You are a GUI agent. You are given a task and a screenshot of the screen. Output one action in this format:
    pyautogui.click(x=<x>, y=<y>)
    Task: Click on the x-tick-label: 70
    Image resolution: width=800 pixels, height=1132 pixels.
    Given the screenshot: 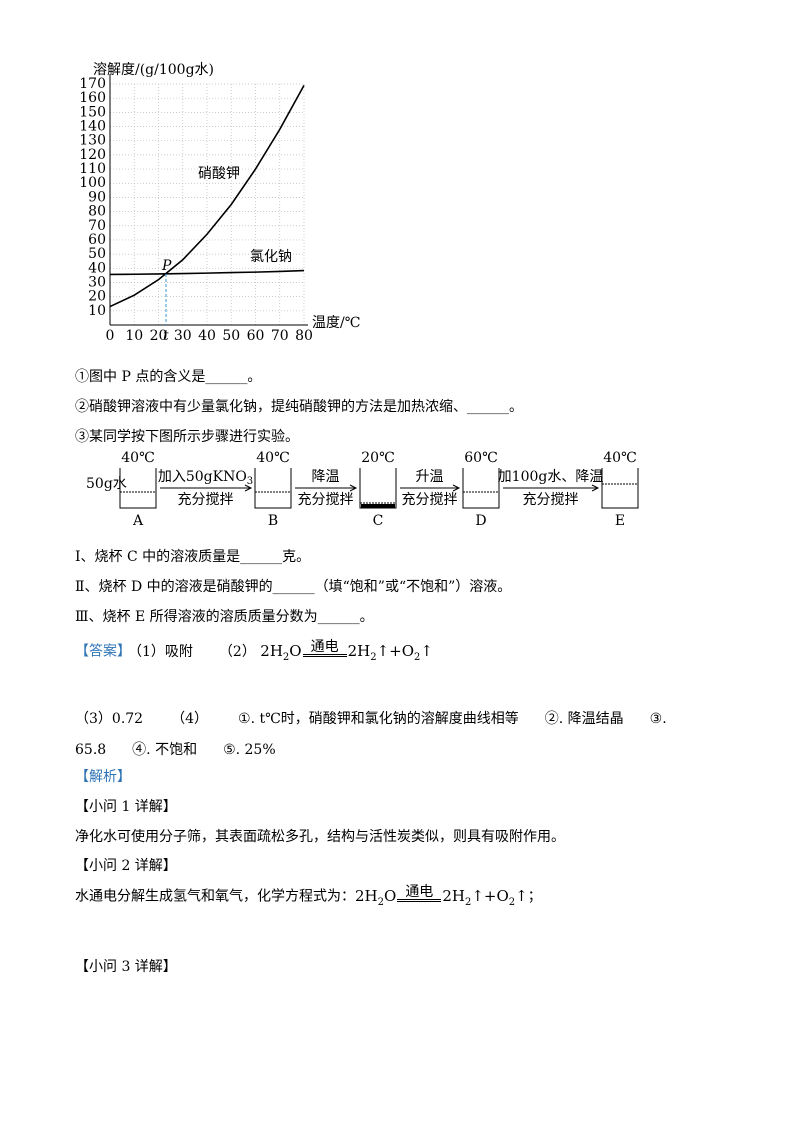 What is the action you would take?
    pyautogui.click(x=280, y=336)
    